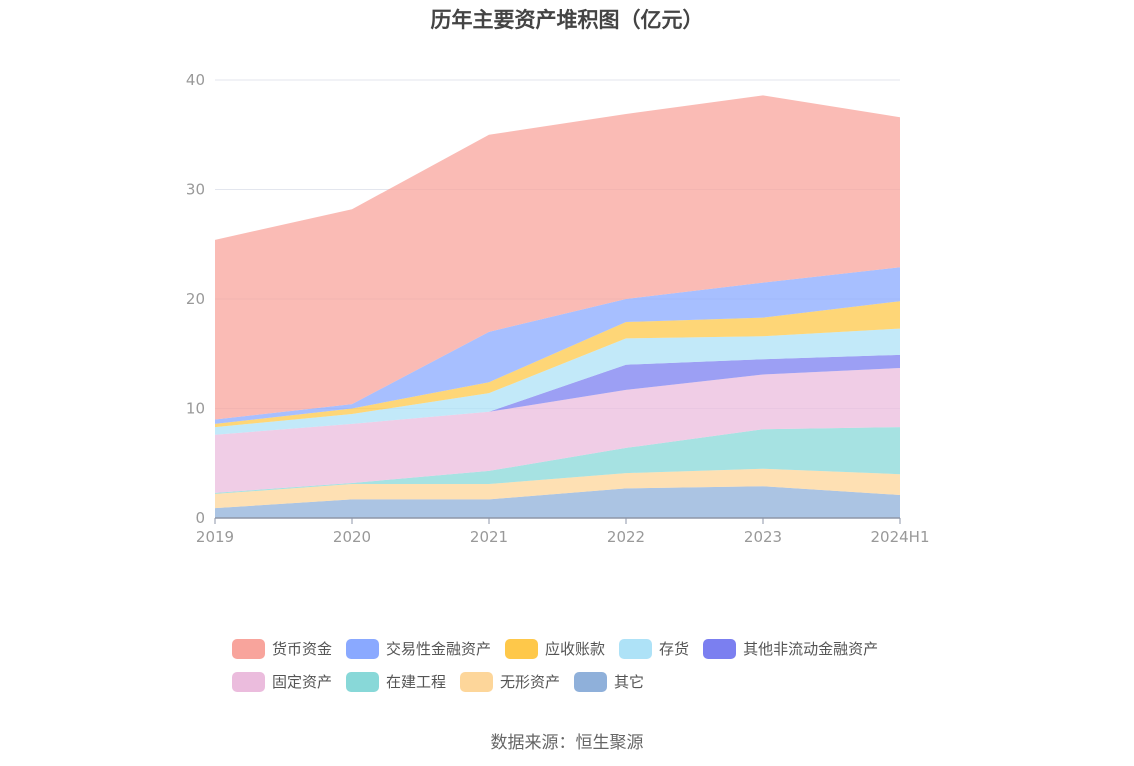 Image resolution: width=1134 pixels, height=766 pixels. I want to click on legend-item: 无形资产, so click(510, 681).